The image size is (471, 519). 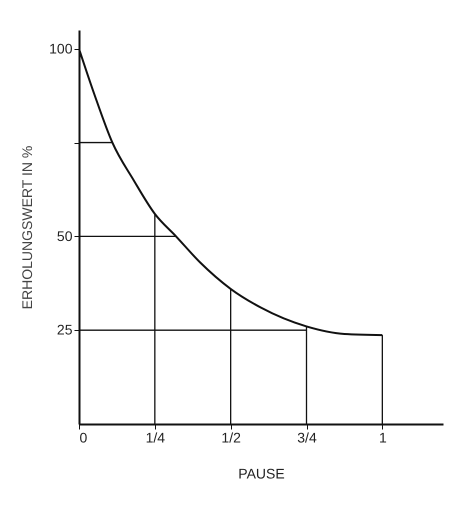 What do you see at coordinates (27, 228) in the screenshot?
I see `y-axis-title: ERHOLUNGSWERT IN %` at bounding box center [27, 228].